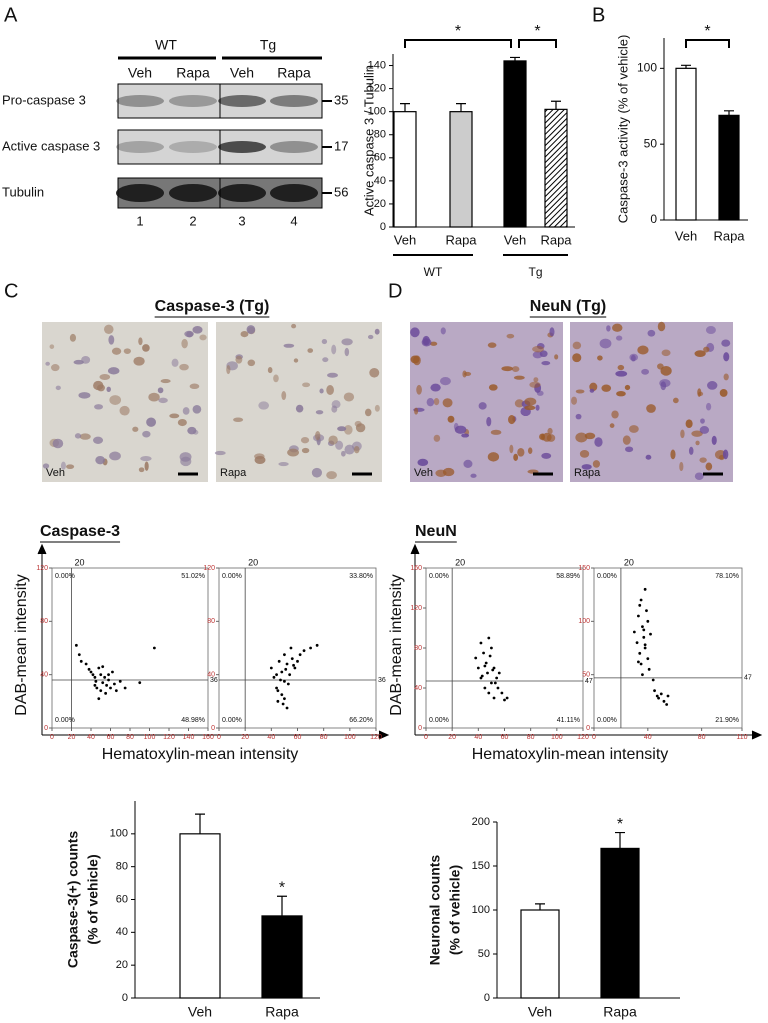 This screenshot has width=768, height=1023. What do you see at coordinates (535, 272) in the screenshot?
I see `group-label: Tg` at bounding box center [535, 272].